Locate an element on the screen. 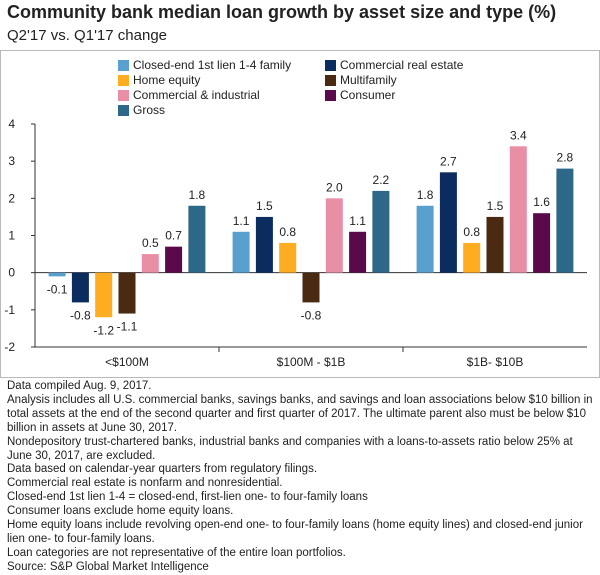 The height and width of the screenshot is (575, 600). bar-gross-1b-10b is located at coordinates (565, 220).